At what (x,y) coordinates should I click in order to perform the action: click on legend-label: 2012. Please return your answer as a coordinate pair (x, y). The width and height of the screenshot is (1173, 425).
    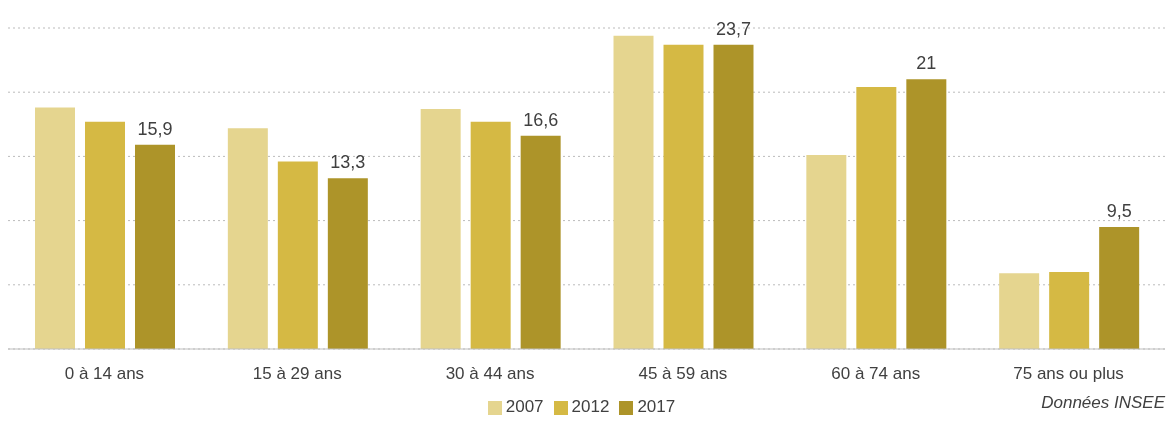
    Looking at the image, I should click on (590, 406).